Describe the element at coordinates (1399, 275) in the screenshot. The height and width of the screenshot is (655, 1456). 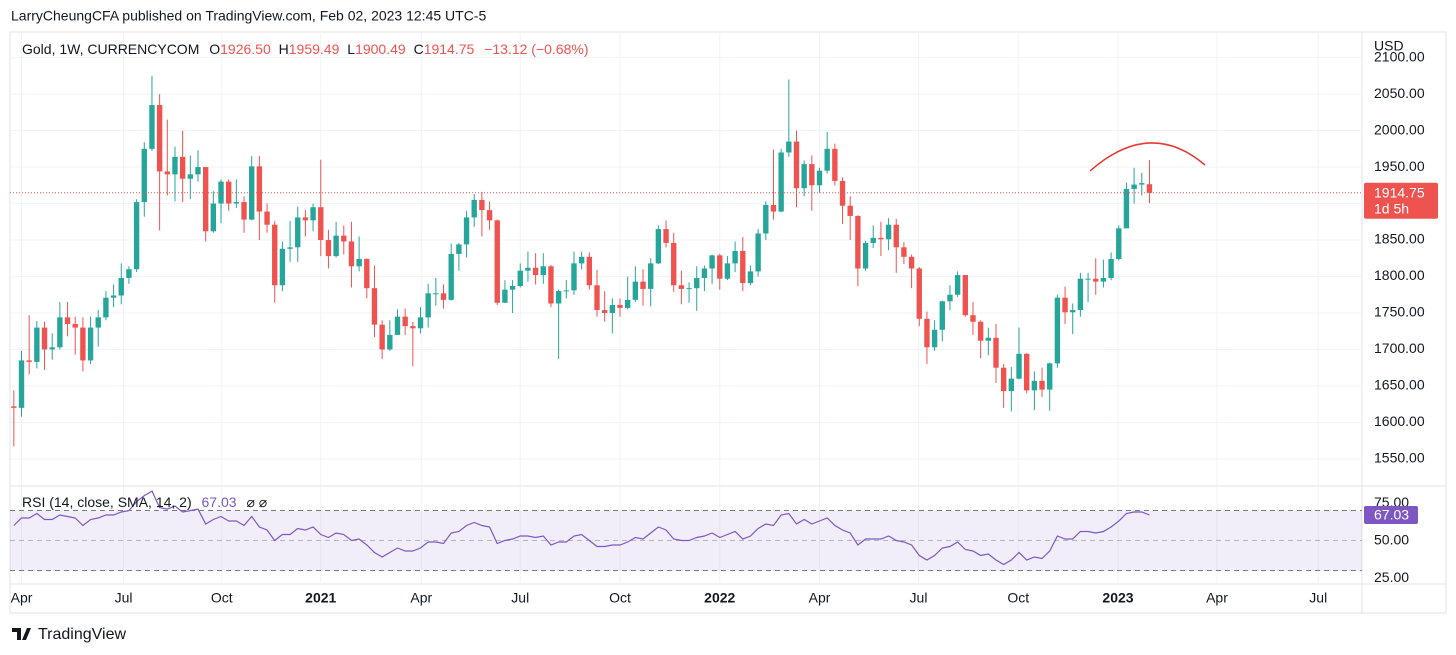
I see `y-tick-label: 1800.00` at that location.